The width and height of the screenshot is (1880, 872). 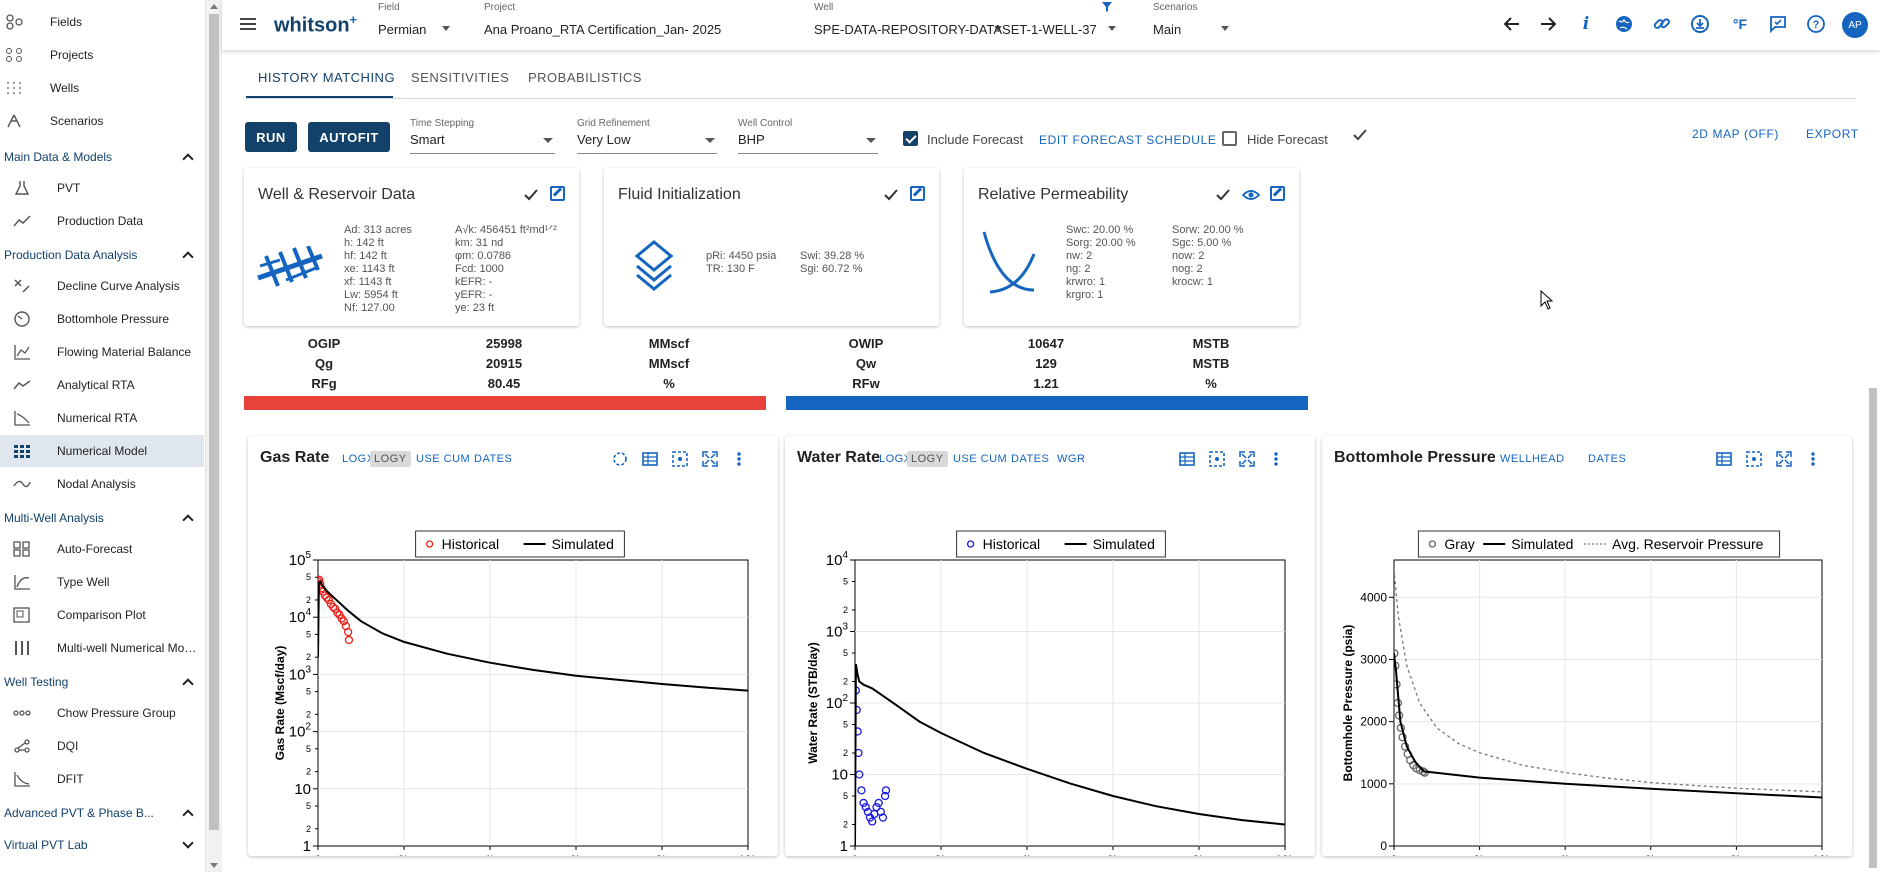 What do you see at coordinates (1193, 25) in the screenshot?
I see `scenarios-select: Scenarios Main` at bounding box center [1193, 25].